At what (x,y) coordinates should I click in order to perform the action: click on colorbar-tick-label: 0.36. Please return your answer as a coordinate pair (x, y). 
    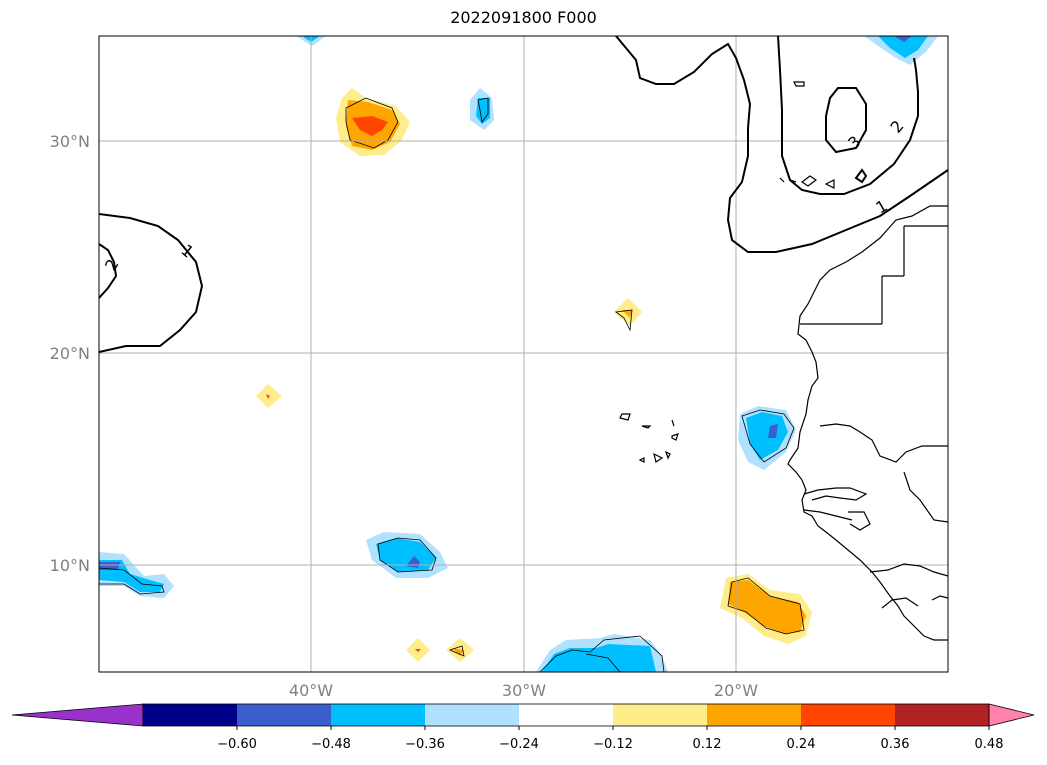
    Looking at the image, I should click on (895, 744).